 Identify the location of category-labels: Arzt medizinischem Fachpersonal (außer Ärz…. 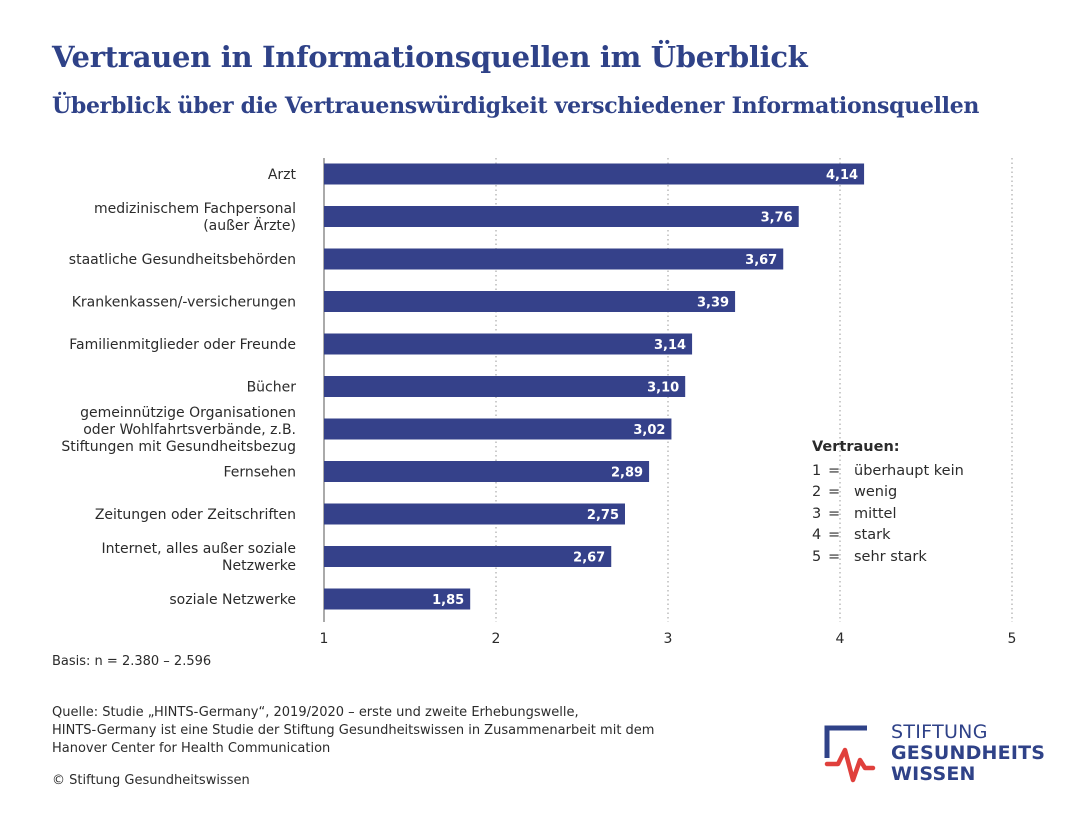
(178, 387).